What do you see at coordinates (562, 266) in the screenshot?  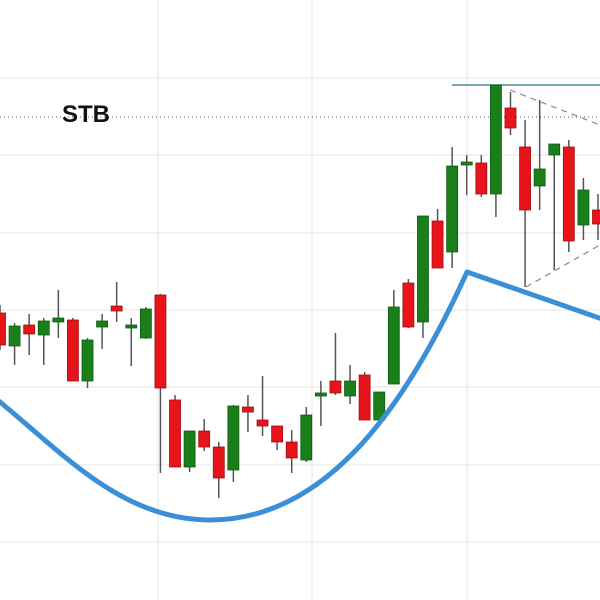 I see `triangle-lower-line` at bounding box center [562, 266].